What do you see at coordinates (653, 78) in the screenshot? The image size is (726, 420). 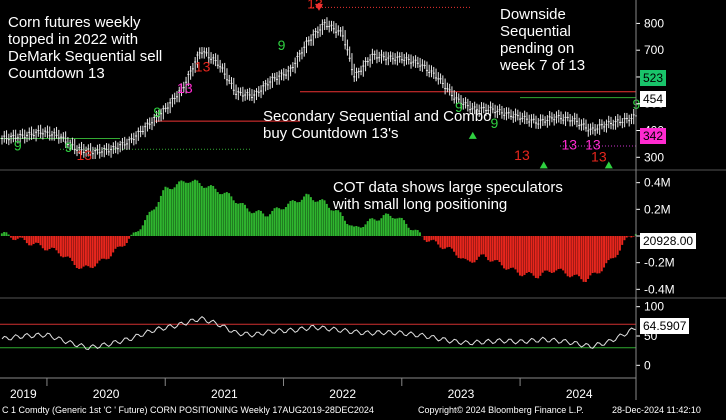 I see `badge-523: 523` at bounding box center [653, 78].